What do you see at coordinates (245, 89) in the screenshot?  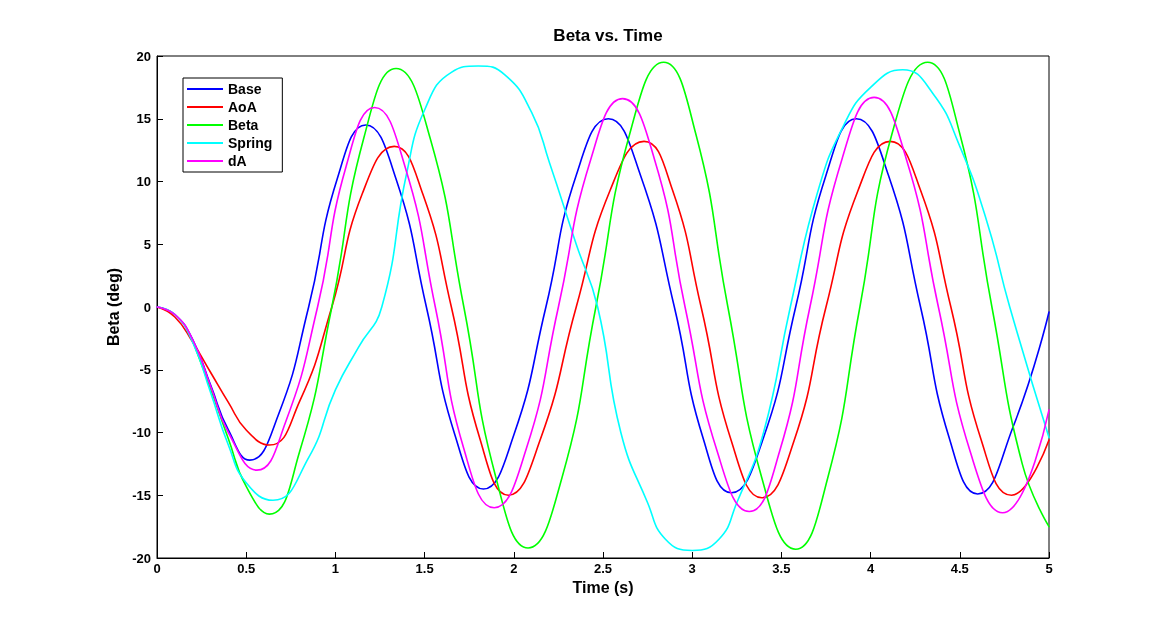 I see `legend-label: Base` at bounding box center [245, 89].